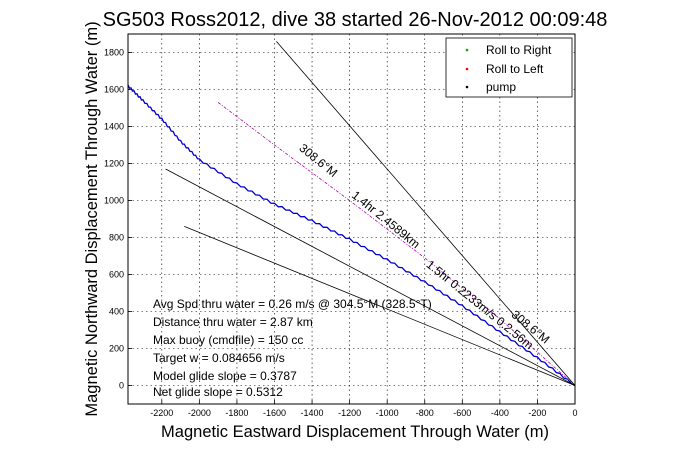 This screenshot has width=681, height=454. I want to click on x-tick-label: -1000, so click(387, 413).